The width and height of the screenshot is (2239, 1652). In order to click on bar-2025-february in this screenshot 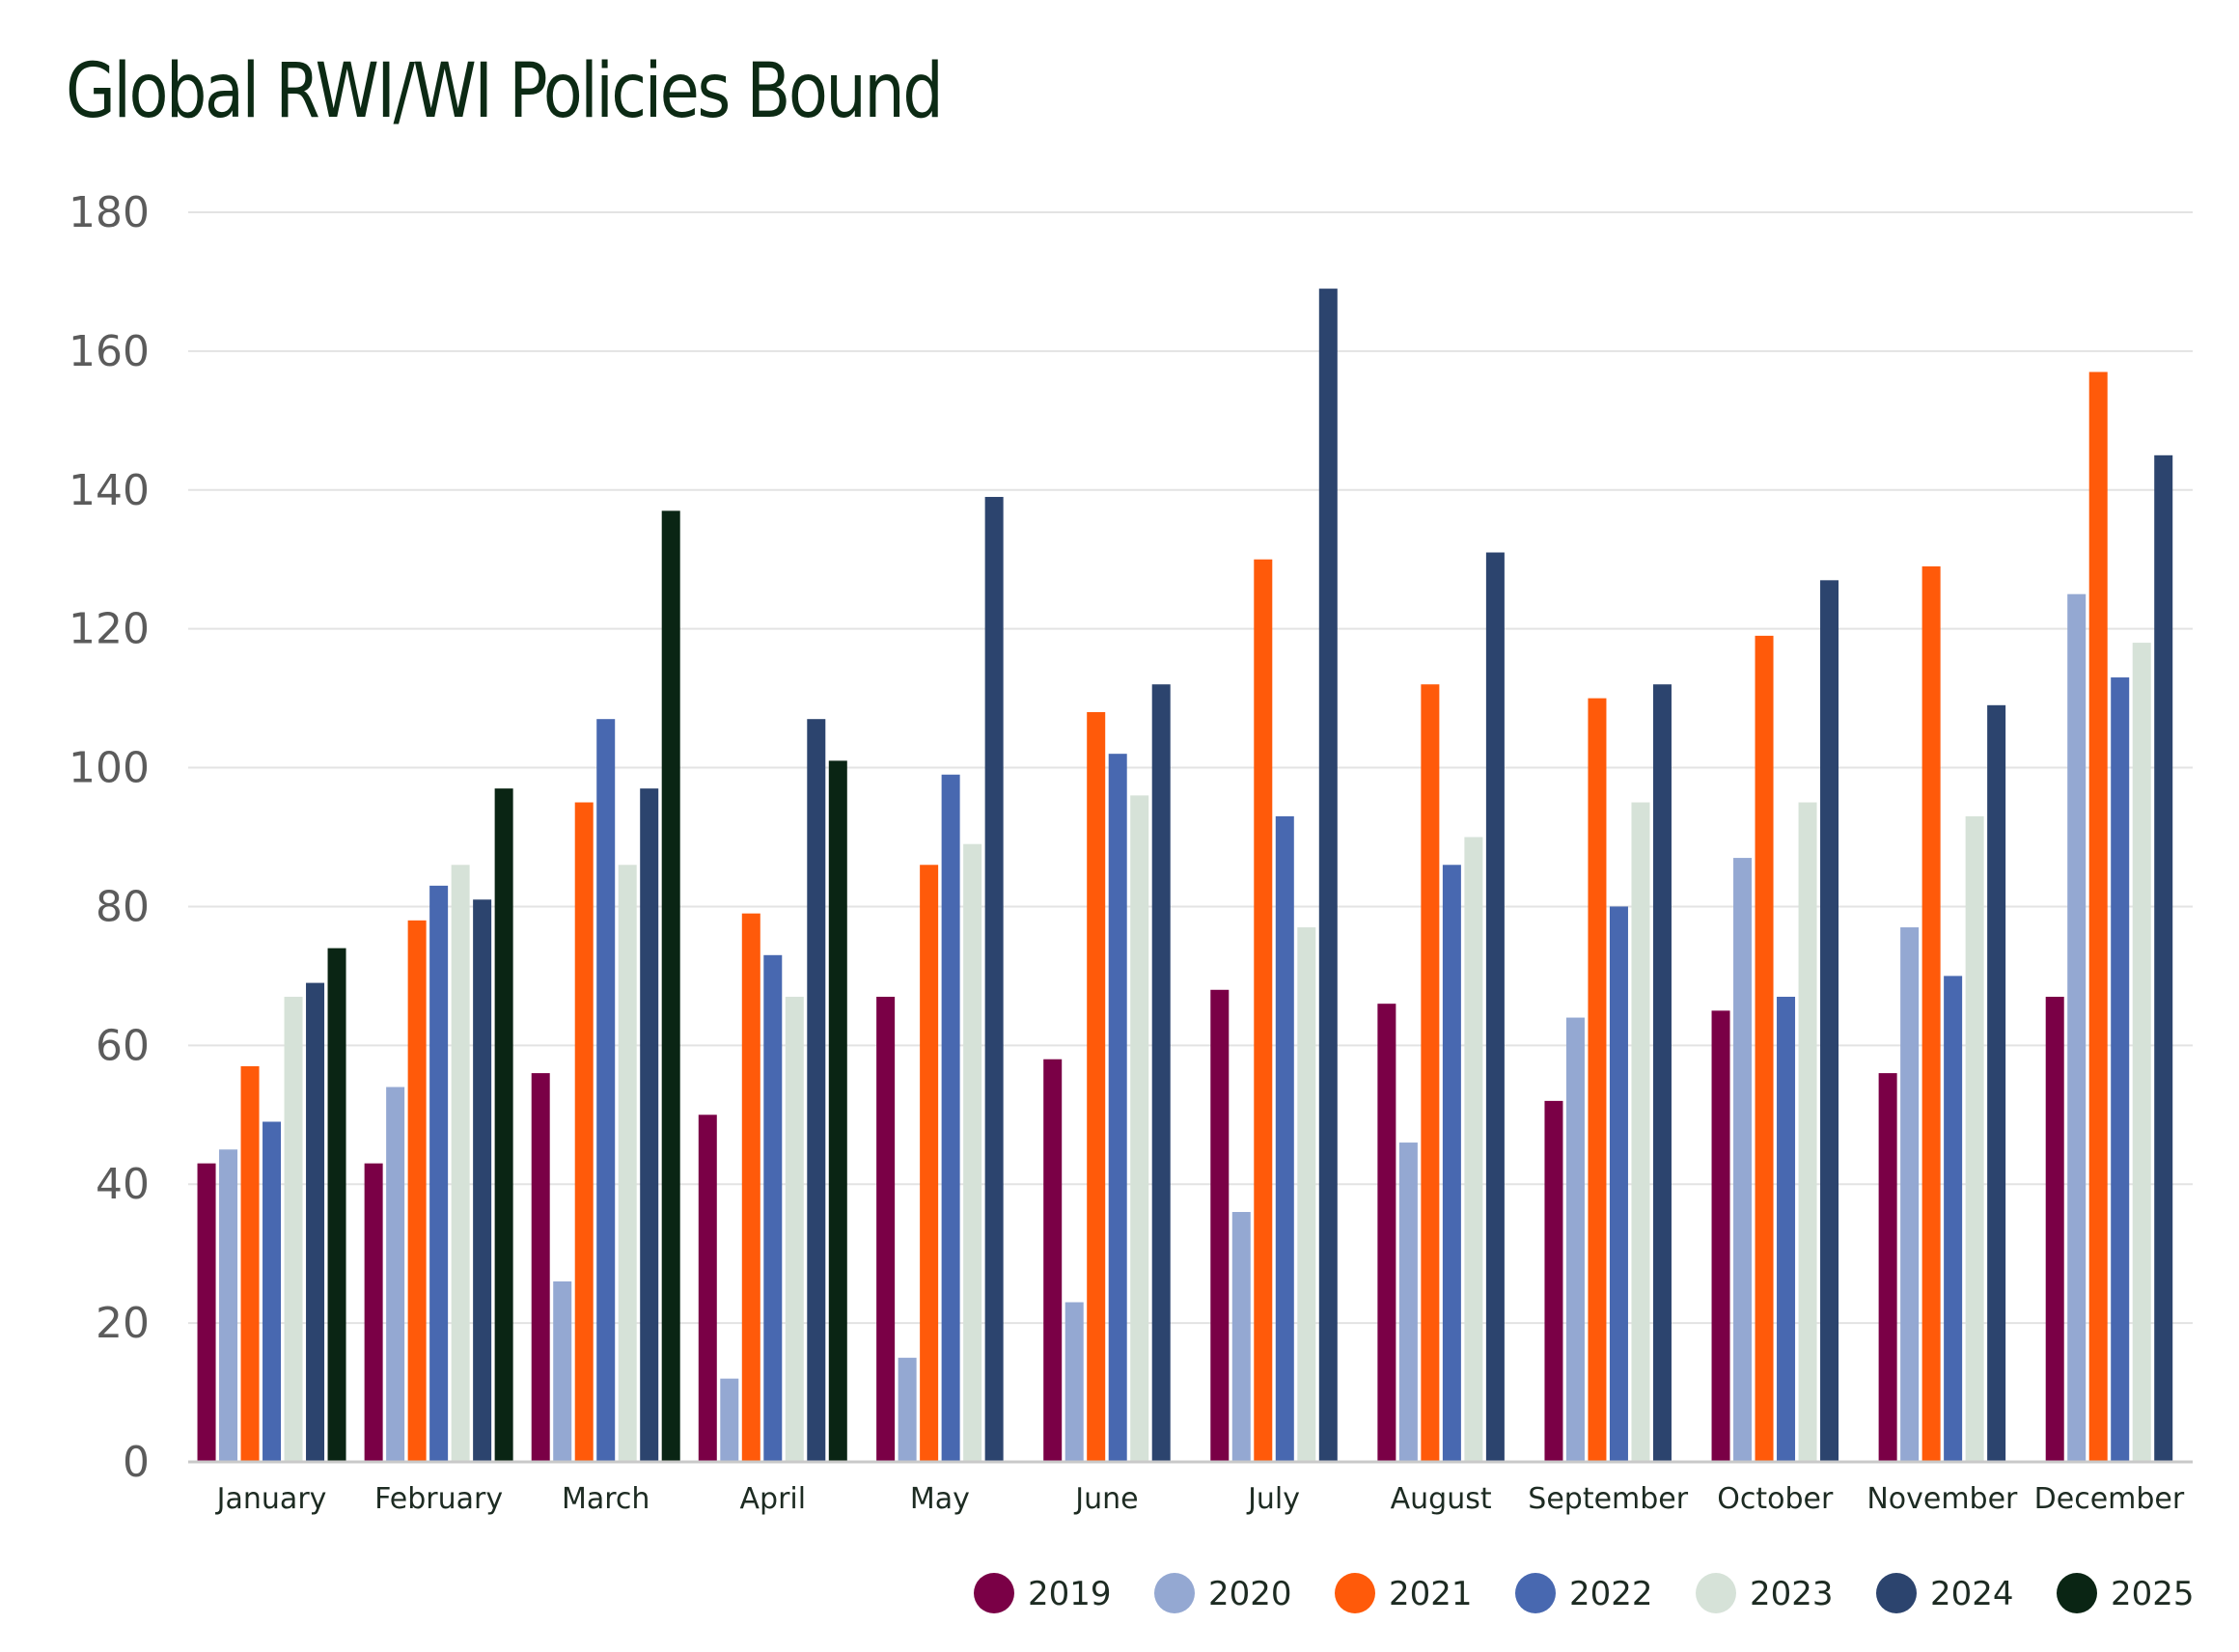, I will do `click(503, 1125)`.